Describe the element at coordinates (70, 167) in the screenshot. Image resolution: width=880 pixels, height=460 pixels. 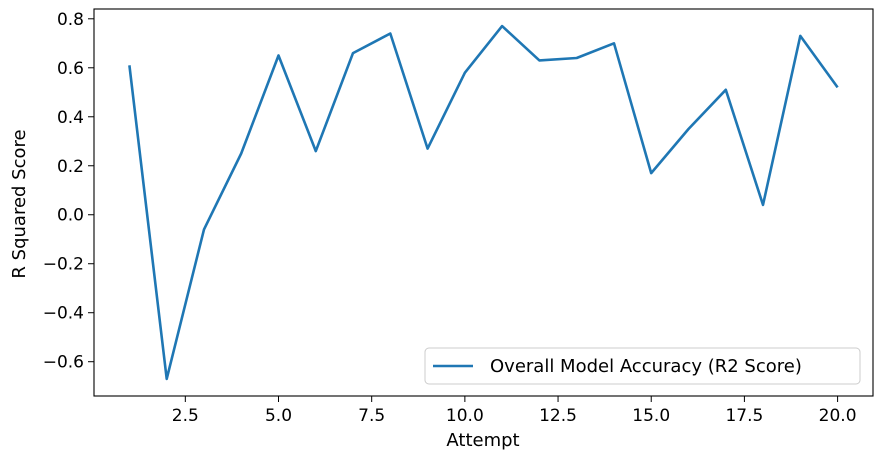
I see `y-tick-label: 0.2` at that location.